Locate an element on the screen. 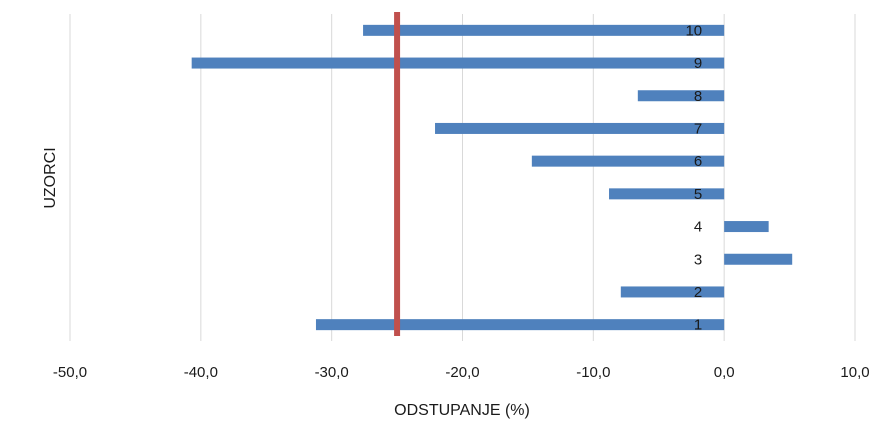  category-label: 10 is located at coordinates (693, 30).